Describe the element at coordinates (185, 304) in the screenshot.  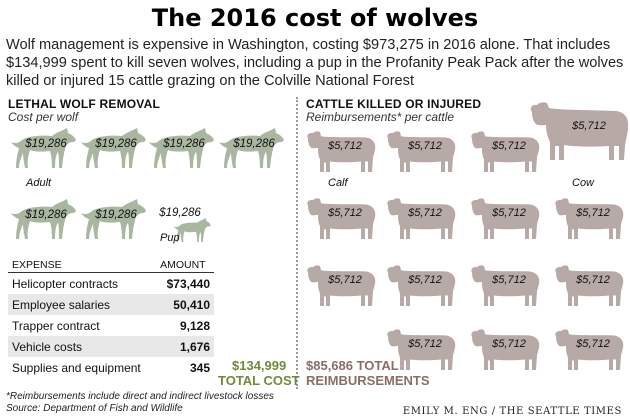
I see `expense-amount: 50,410` at that location.